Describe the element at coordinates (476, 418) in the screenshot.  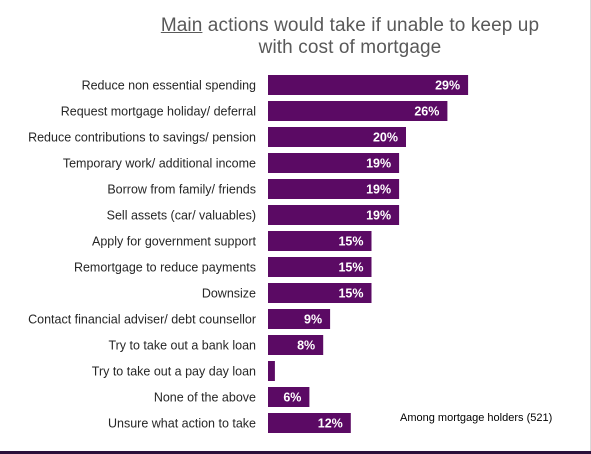
I see `sample-footnote: Among mortgage holders (521)` at that location.